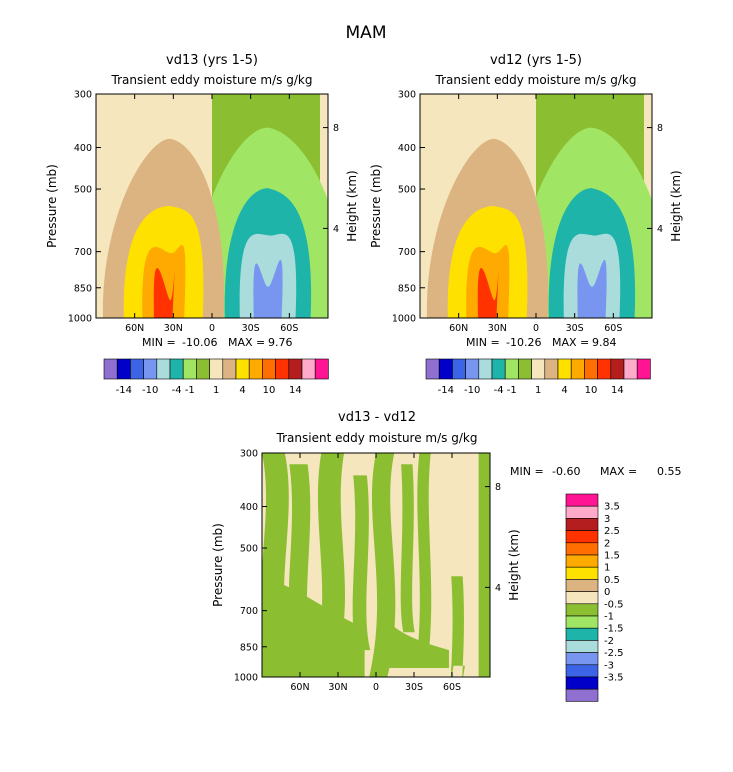 The width and height of the screenshot is (733, 772). Describe the element at coordinates (536, 80) in the screenshot. I see `panel-subtitle: Transient eddy moisture m/s g/kg` at that location.